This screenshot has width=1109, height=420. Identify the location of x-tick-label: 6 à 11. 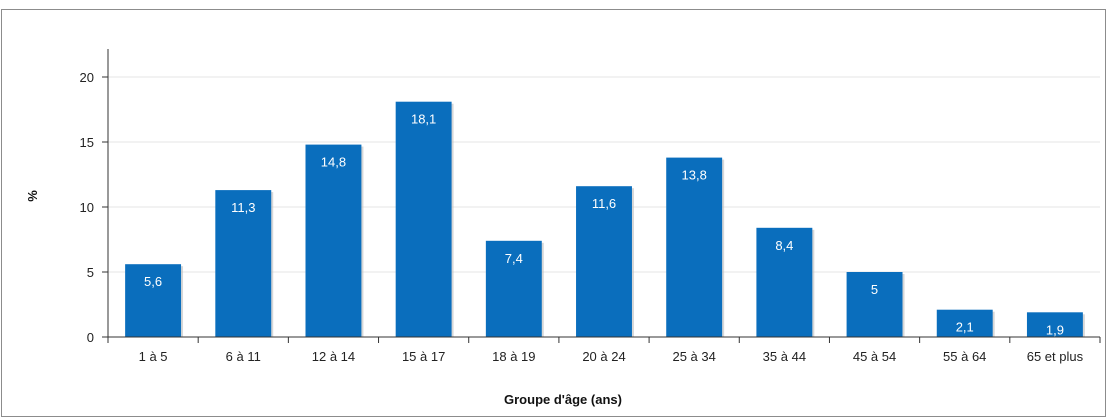
(243, 356).